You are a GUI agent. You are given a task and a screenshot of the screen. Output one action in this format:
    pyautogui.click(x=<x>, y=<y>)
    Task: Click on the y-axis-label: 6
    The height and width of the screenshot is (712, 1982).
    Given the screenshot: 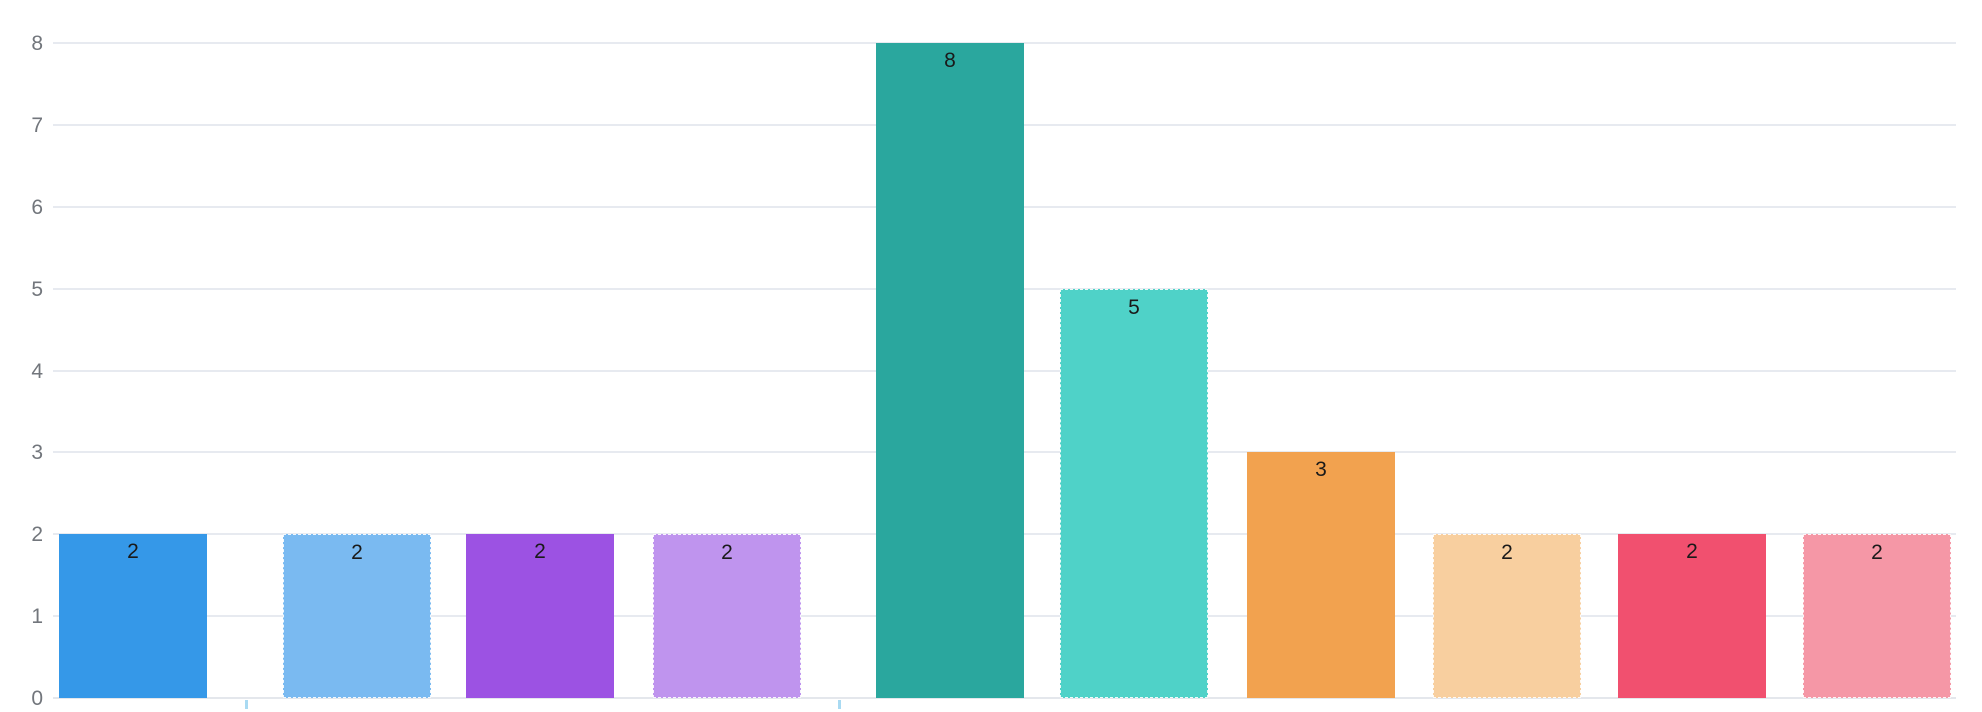 What is the action you would take?
    pyautogui.click(x=37, y=207)
    